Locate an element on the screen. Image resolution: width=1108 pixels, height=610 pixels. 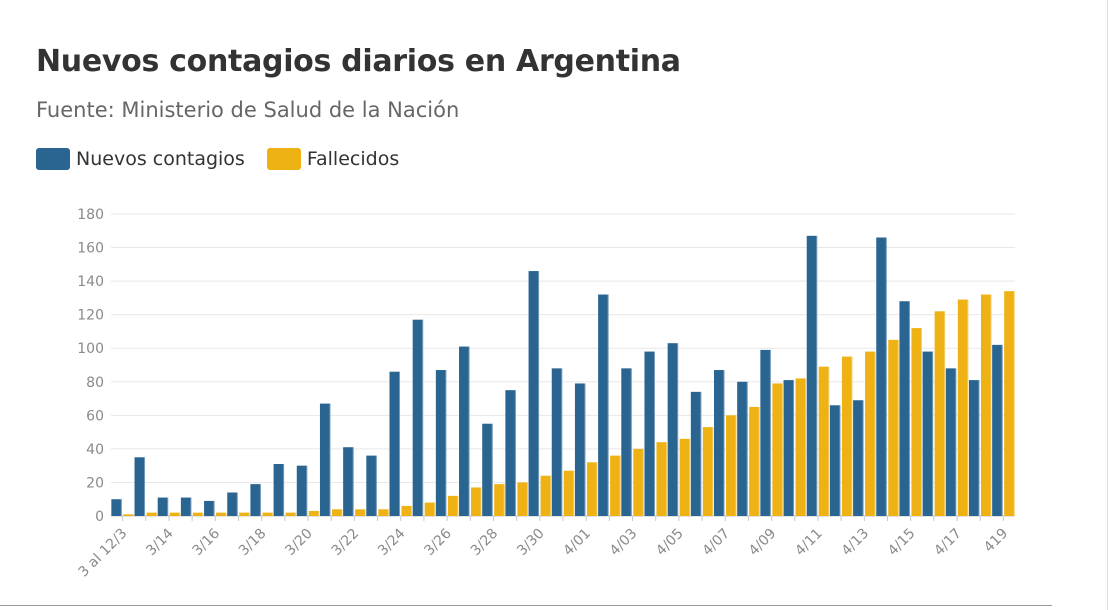
legend-item-fallecidos: Fallecidos is located at coordinates (333, 159).